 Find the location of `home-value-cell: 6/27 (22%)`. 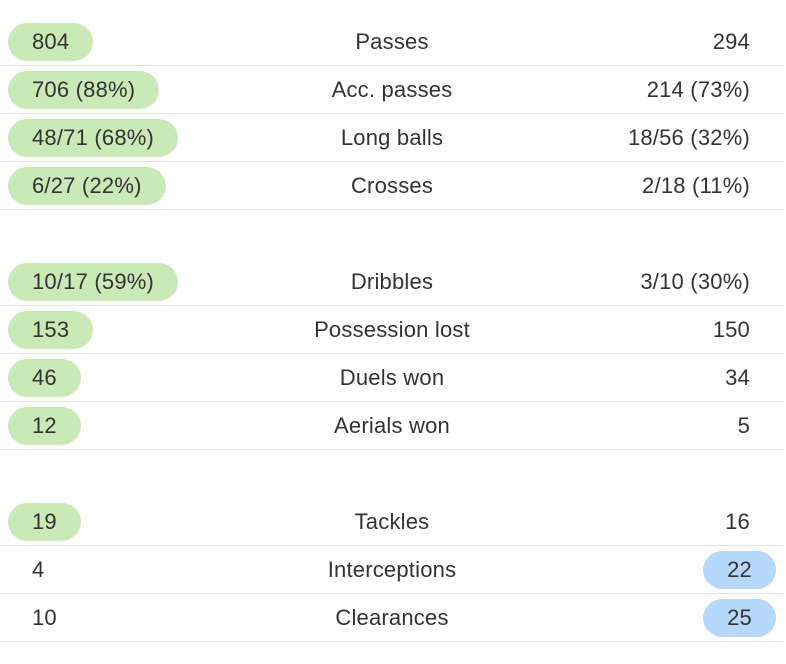

home-value-cell: 6/27 (22%) is located at coordinates (87, 185).